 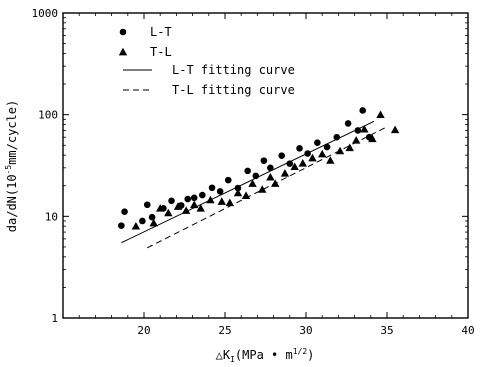 What do you see at coordinates (161, 52) in the screenshot?
I see `legend-label: T-L` at bounding box center [161, 52].